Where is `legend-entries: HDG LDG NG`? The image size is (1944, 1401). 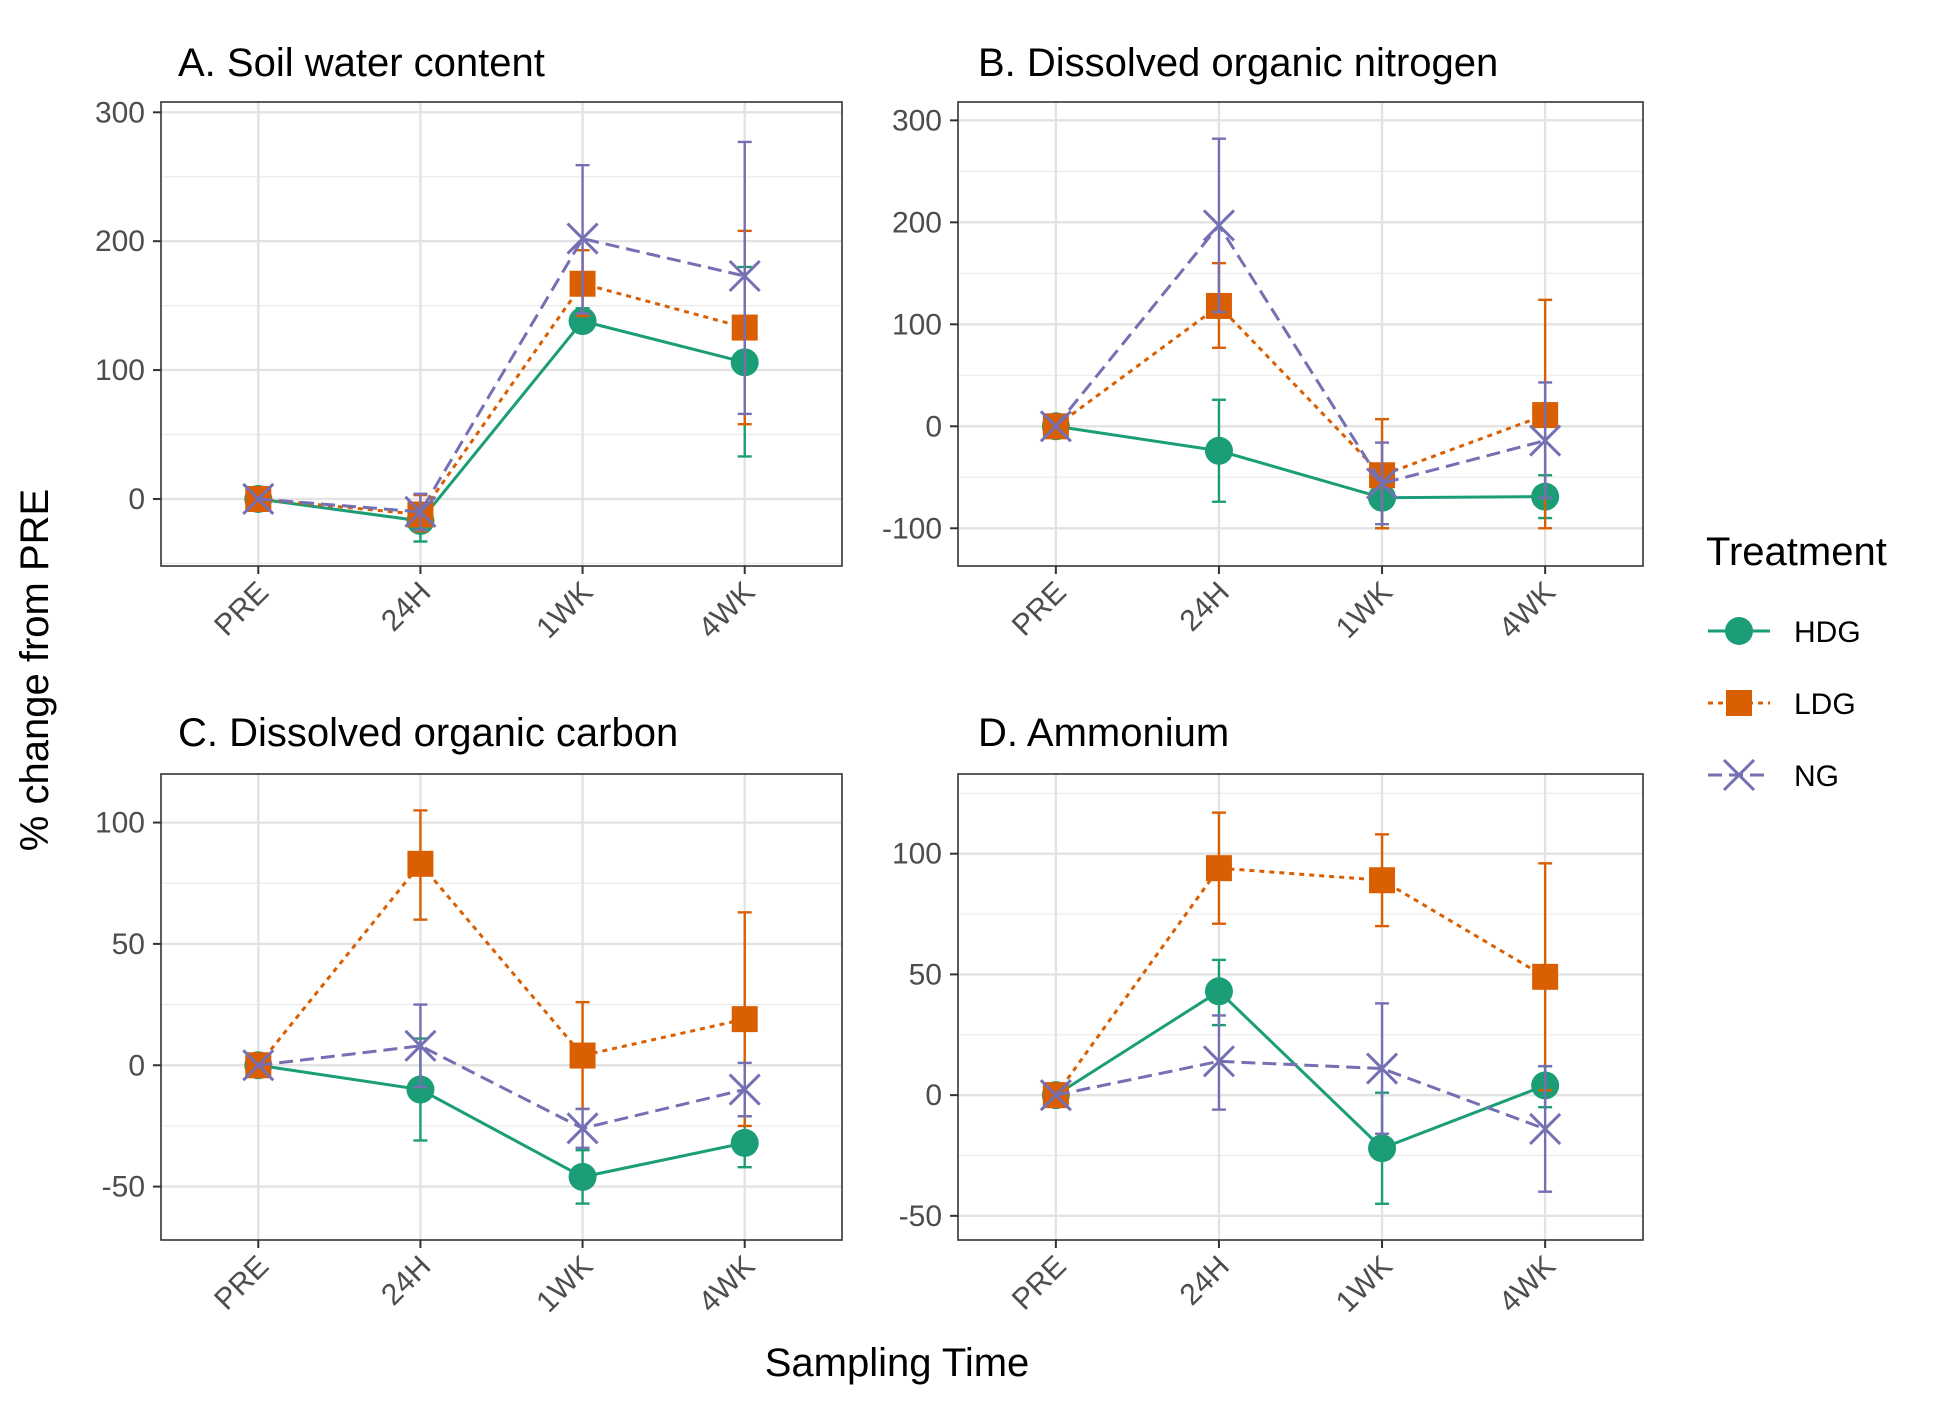
legend-entries: HDG LDG NG is located at coordinates (1784, 704).